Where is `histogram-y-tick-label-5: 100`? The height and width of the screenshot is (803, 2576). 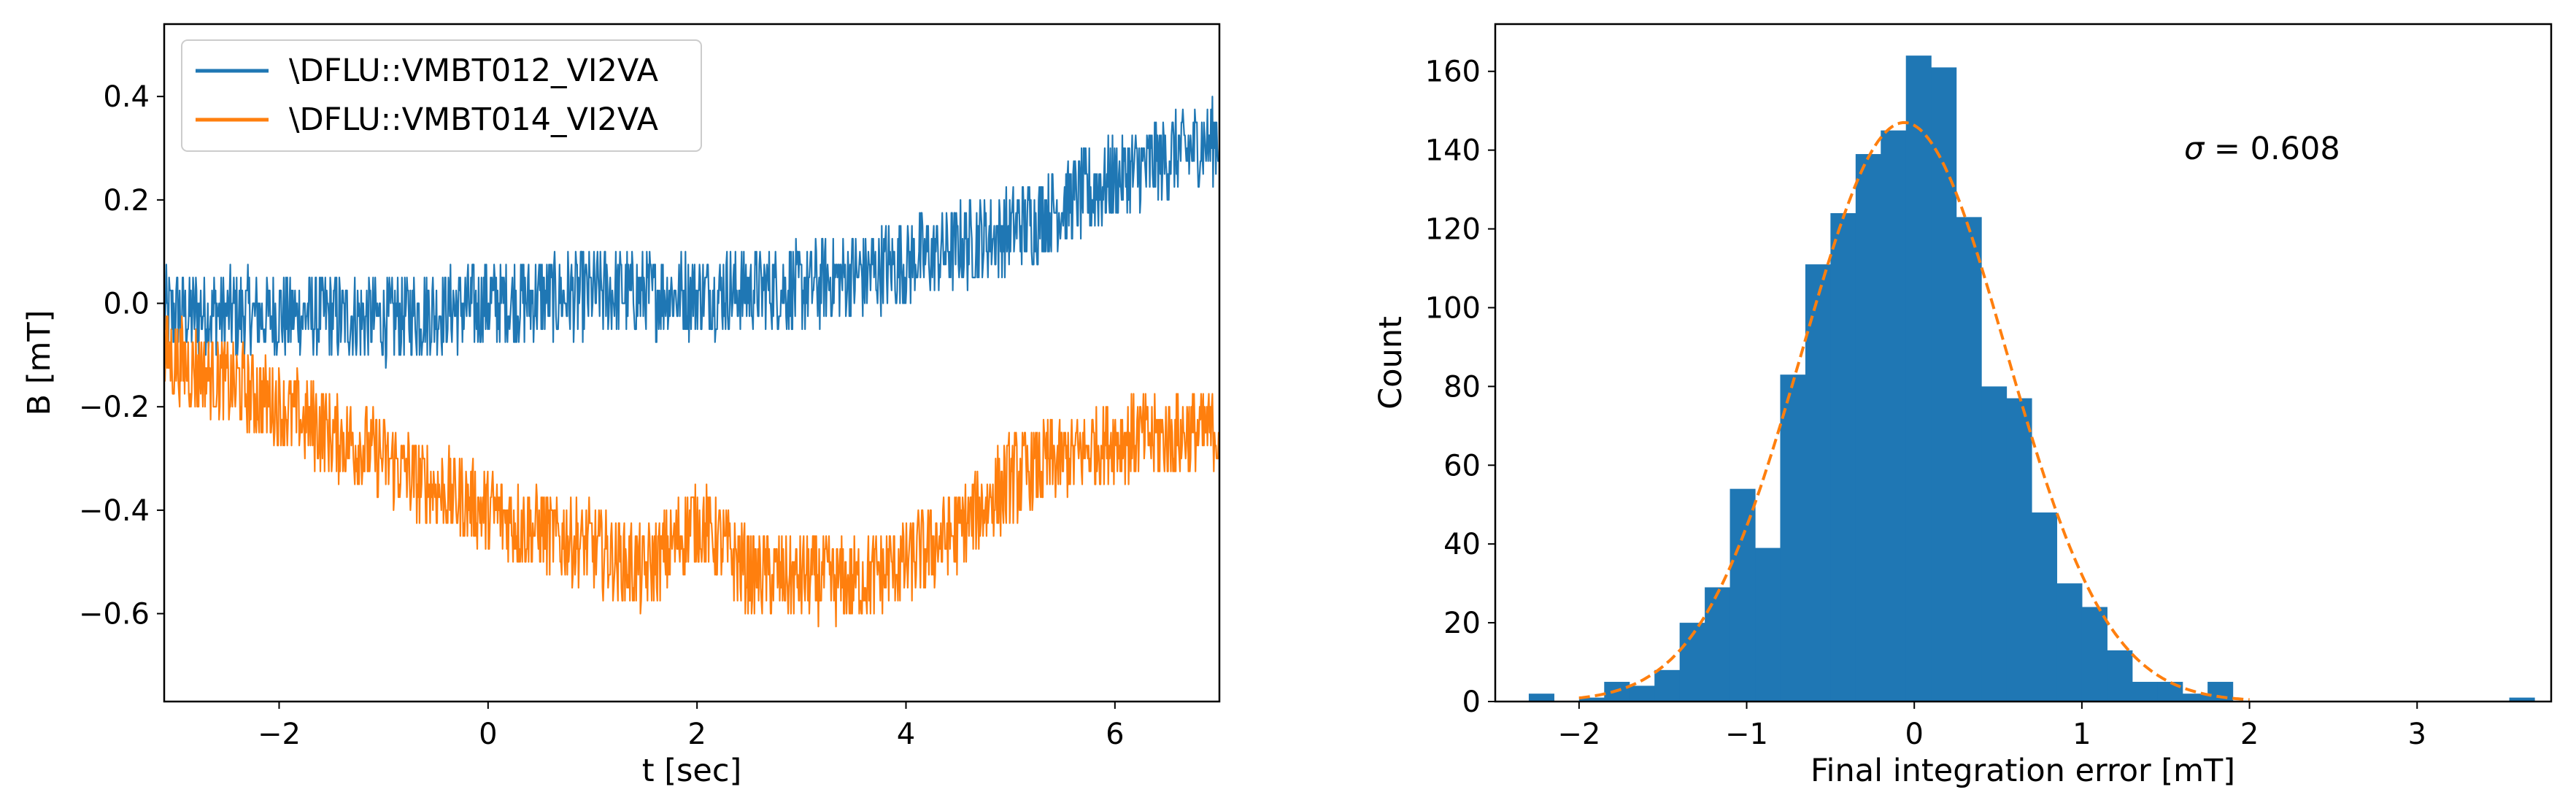 histogram-y-tick-label-5: 100 is located at coordinates (1453, 308).